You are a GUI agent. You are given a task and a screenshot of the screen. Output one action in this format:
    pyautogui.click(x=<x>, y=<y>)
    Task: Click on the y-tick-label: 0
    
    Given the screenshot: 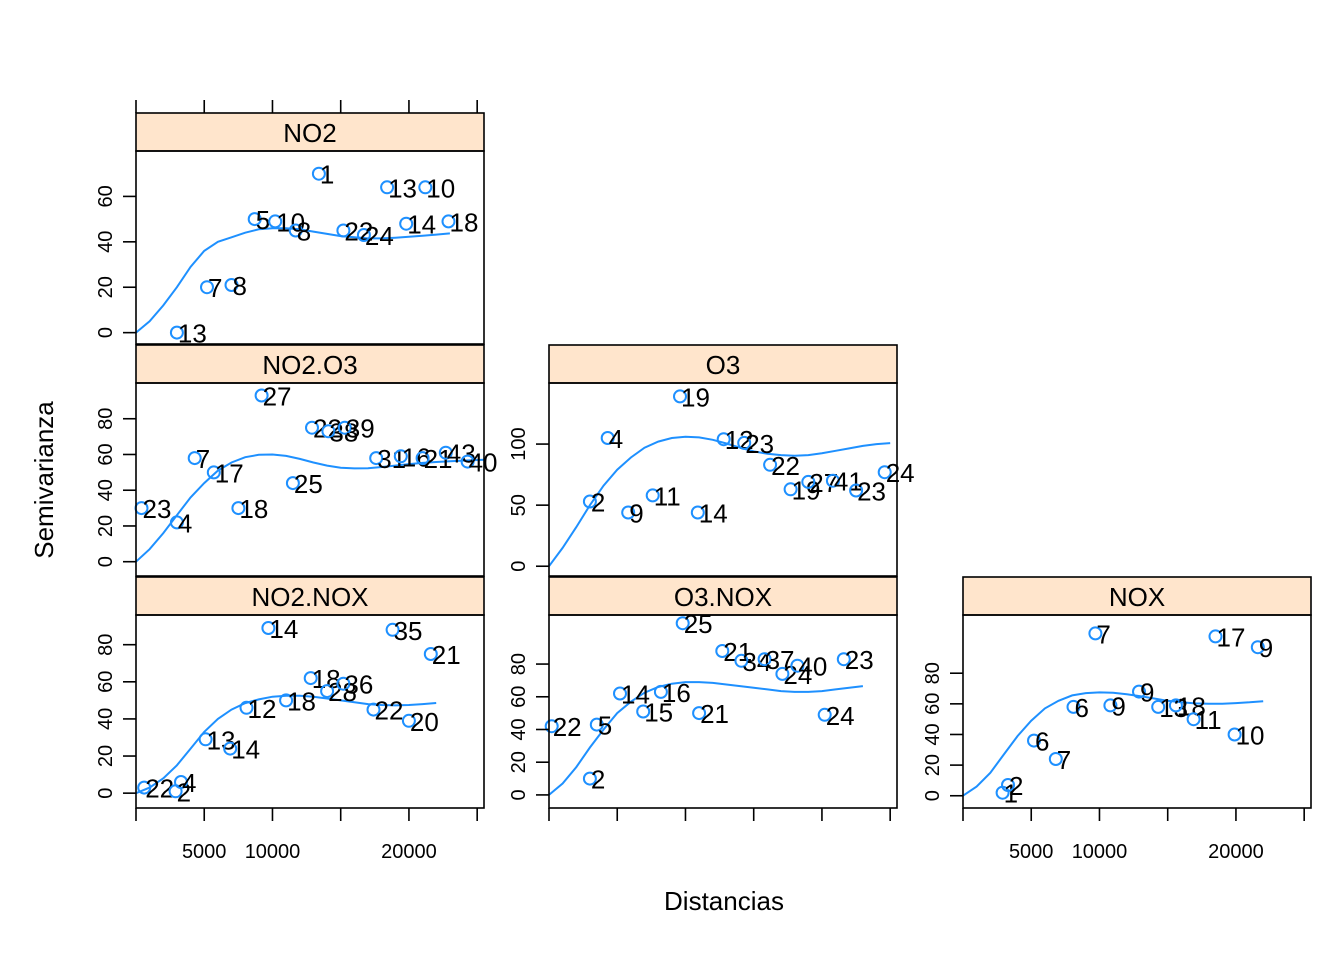 What is the action you would take?
    pyautogui.click(x=519, y=566)
    